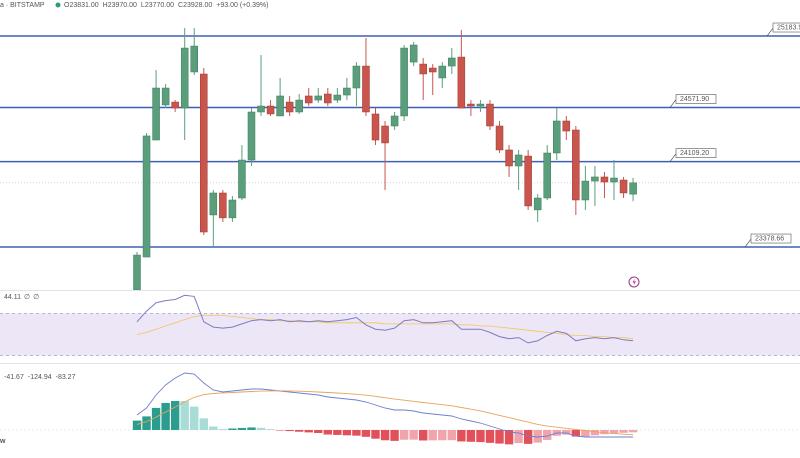  I want to click on ohlc-label: H23970.00, so click(120, 5).